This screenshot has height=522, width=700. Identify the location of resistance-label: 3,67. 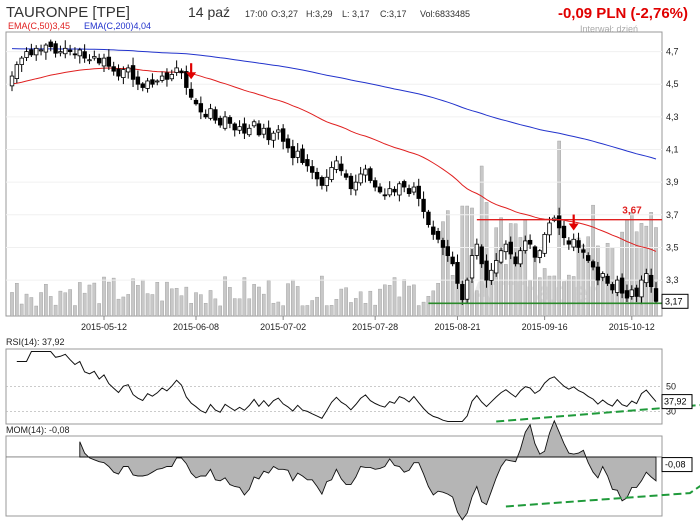
(632, 211).